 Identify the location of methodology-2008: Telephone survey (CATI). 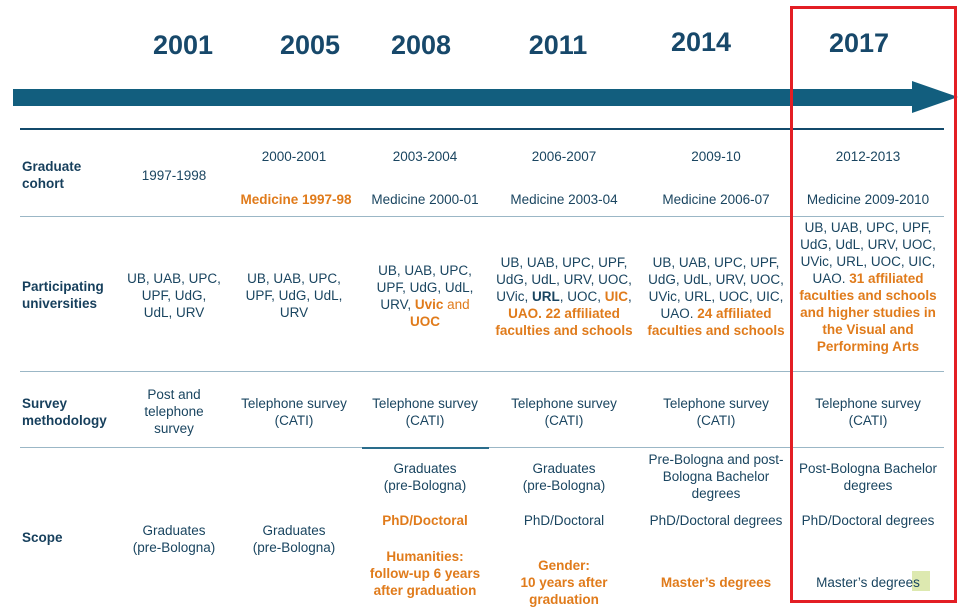
(425, 412).